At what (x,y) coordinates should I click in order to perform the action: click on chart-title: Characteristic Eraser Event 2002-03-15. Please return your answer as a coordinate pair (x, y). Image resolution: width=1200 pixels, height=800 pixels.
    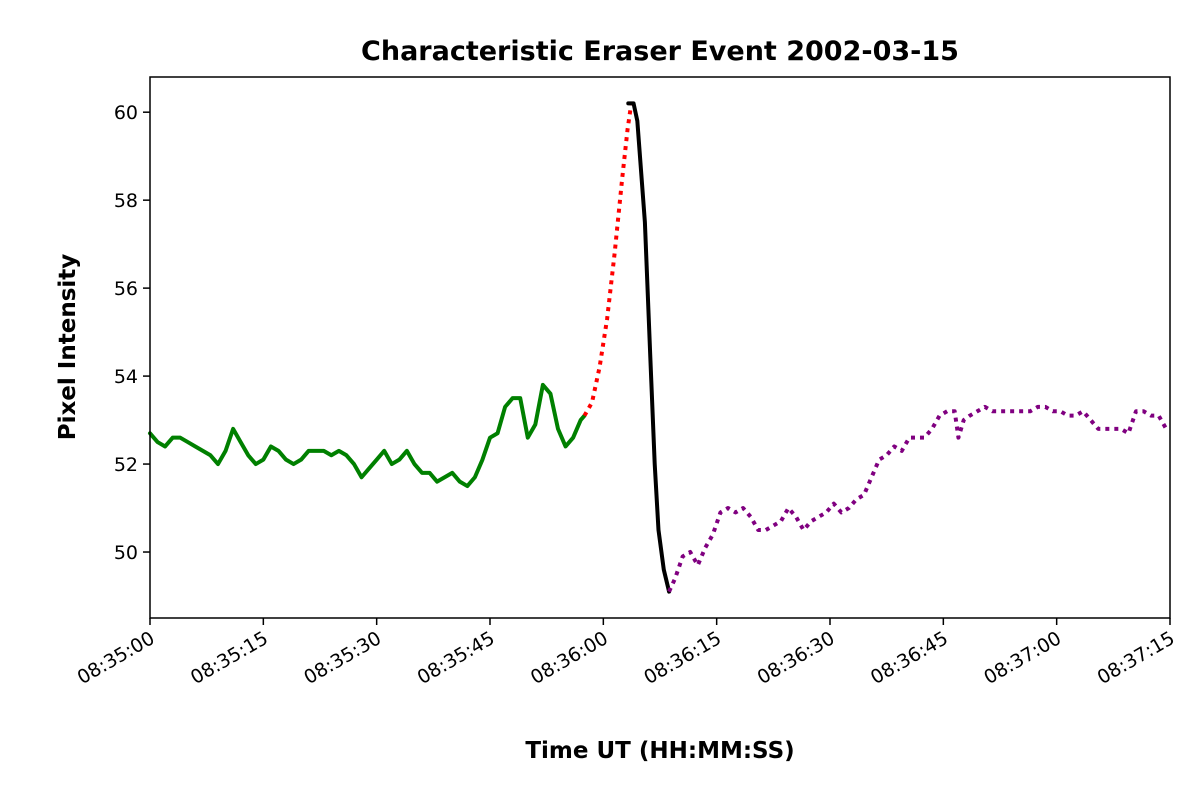
    Looking at the image, I should click on (660, 51).